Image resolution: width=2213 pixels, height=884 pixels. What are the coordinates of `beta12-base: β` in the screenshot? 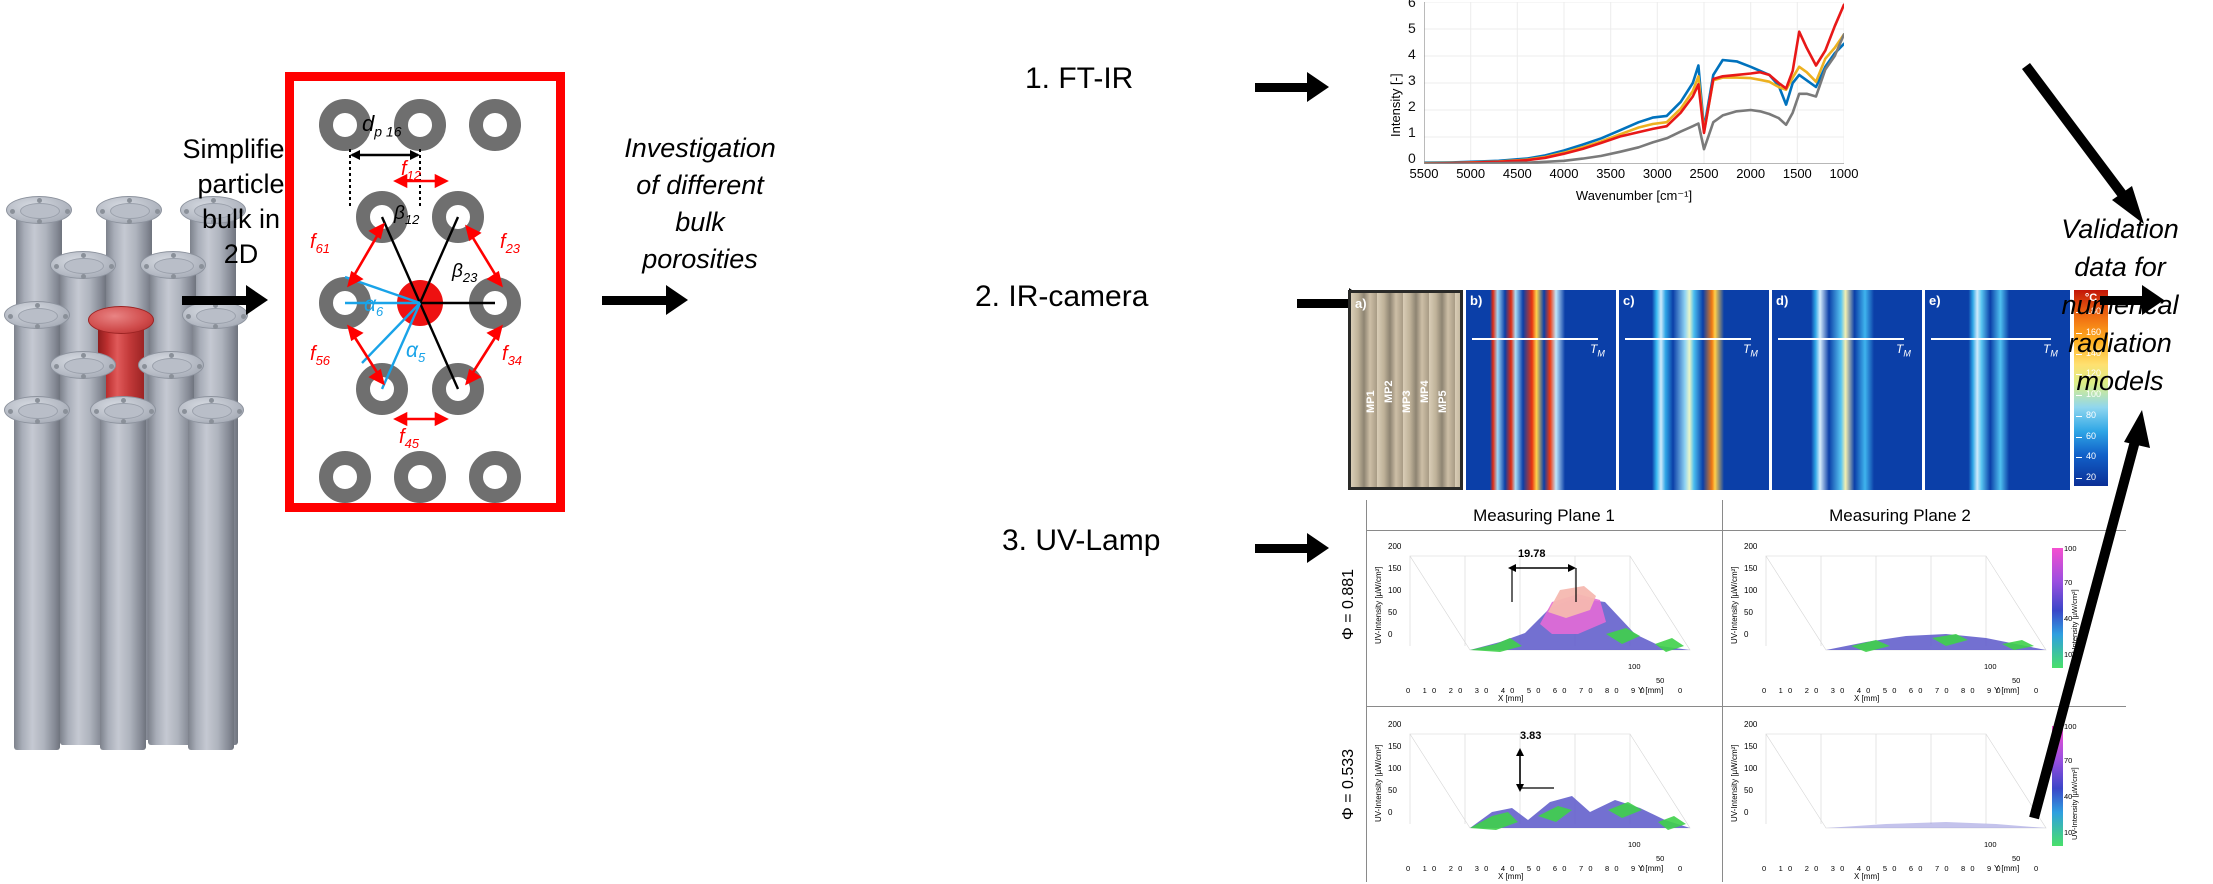 It's located at (399, 213).